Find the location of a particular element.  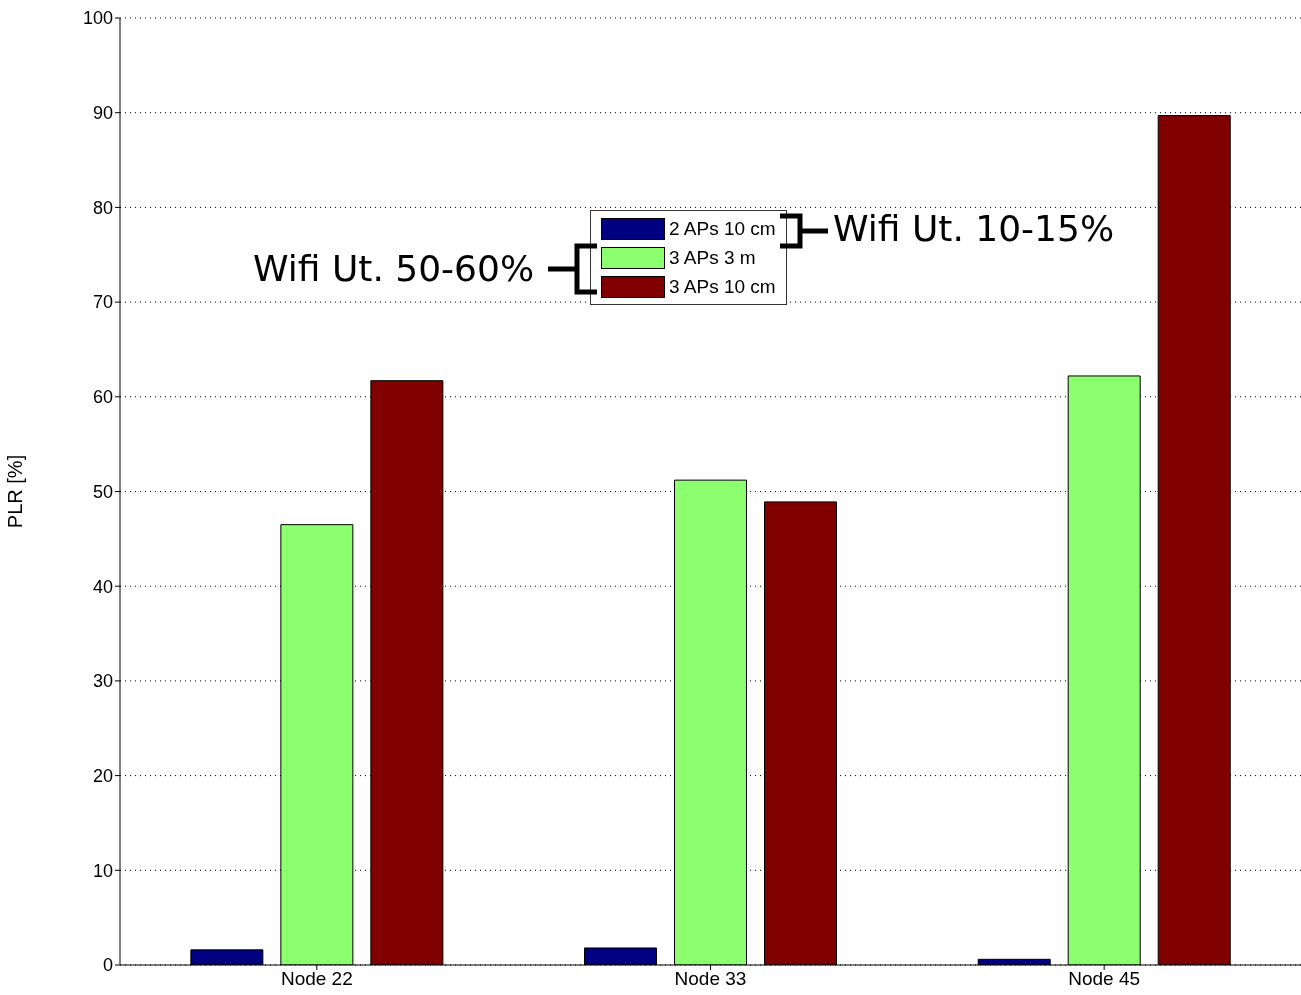

y-axis-title: PLR [%] is located at coordinates (15, 491).